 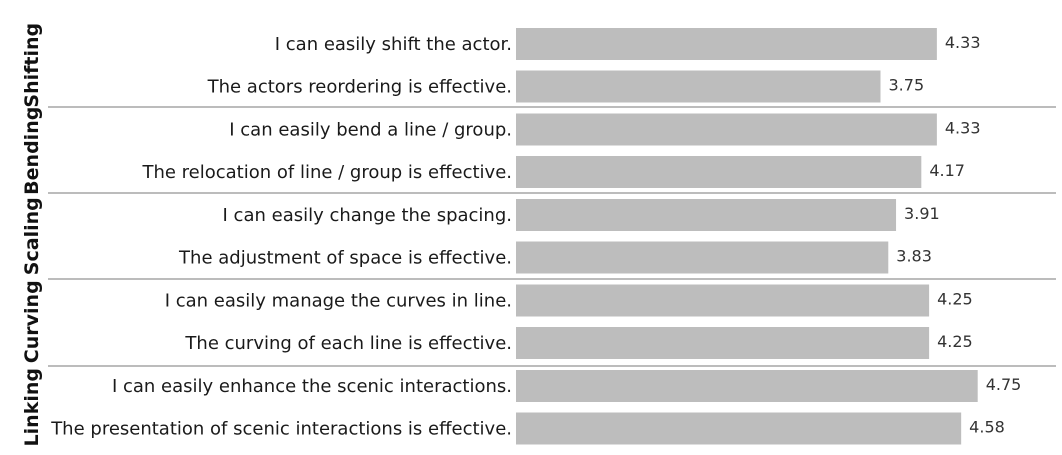 I want to click on statement-label: I can easily manage the curves in line., so click(x=338, y=301).